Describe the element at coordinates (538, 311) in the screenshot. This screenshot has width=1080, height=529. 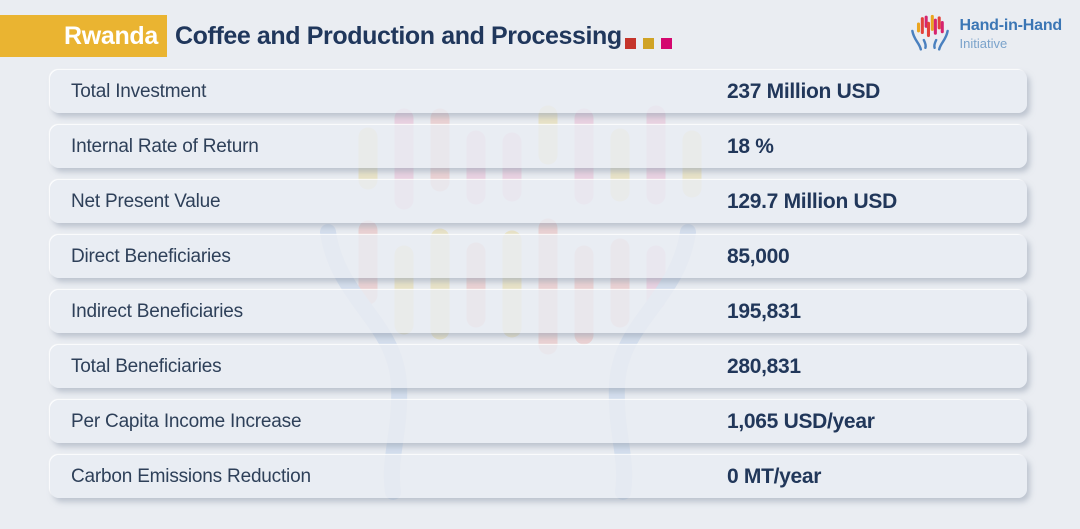
I see `stat-row-indirect-beneficiaries: Indirect Beneficiaries 195,831` at that location.